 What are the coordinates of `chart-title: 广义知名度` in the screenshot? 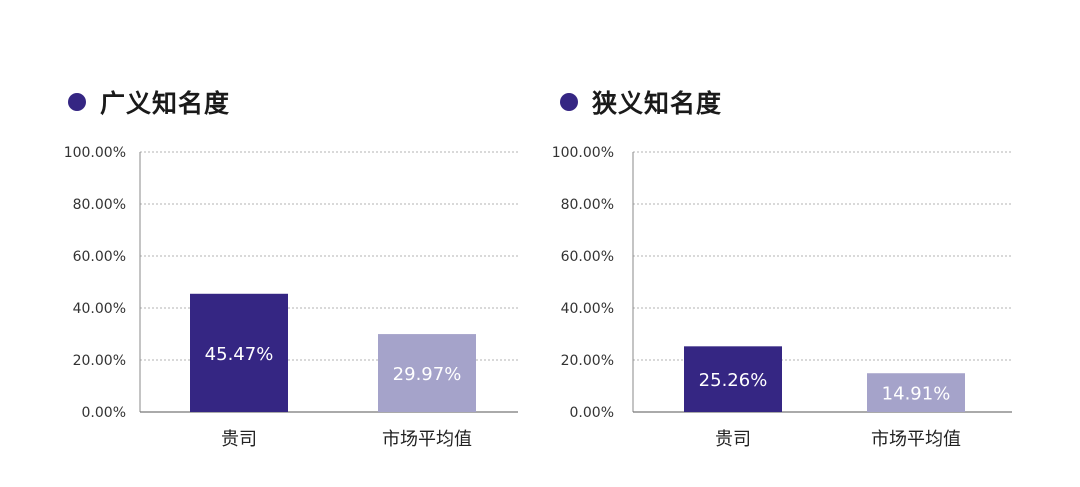 It's located at (165, 103).